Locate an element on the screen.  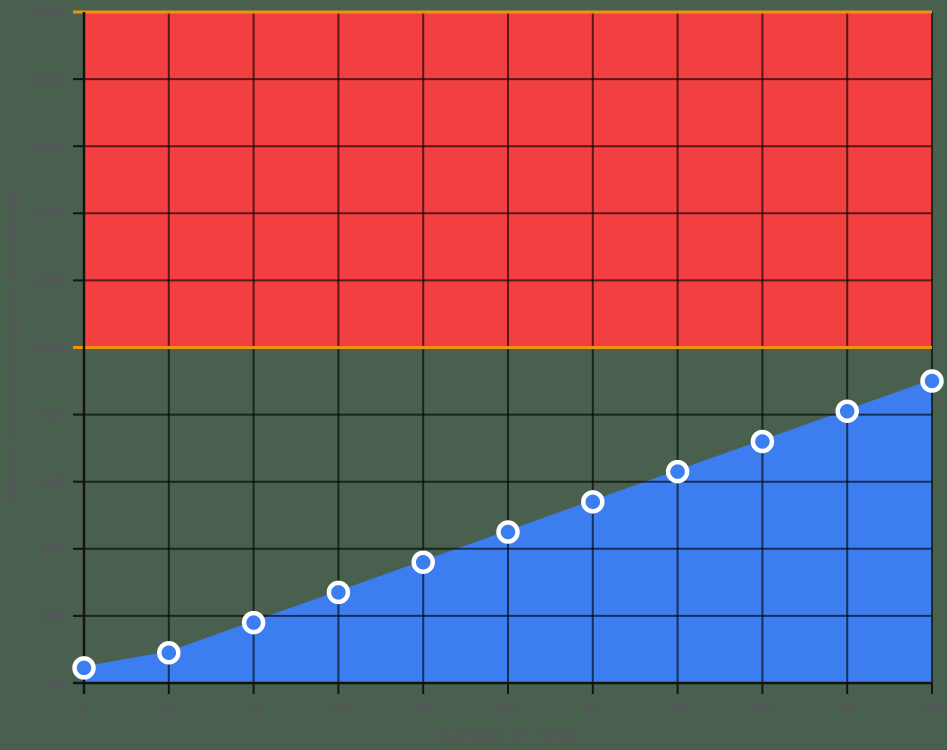
x-tick-label-90: 90 is located at coordinates (847, 707).